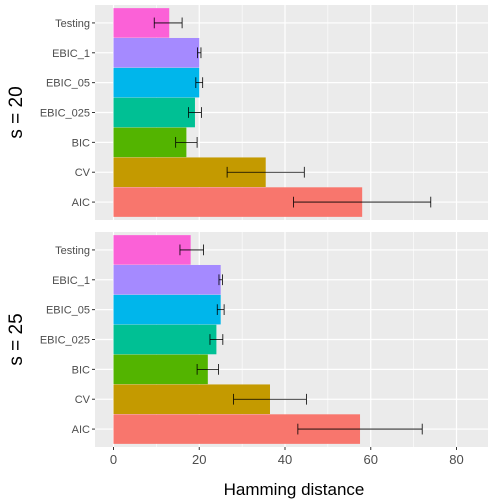  Describe the element at coordinates (285, 459) in the screenshot. I see `x-tick-label: 40` at that location.